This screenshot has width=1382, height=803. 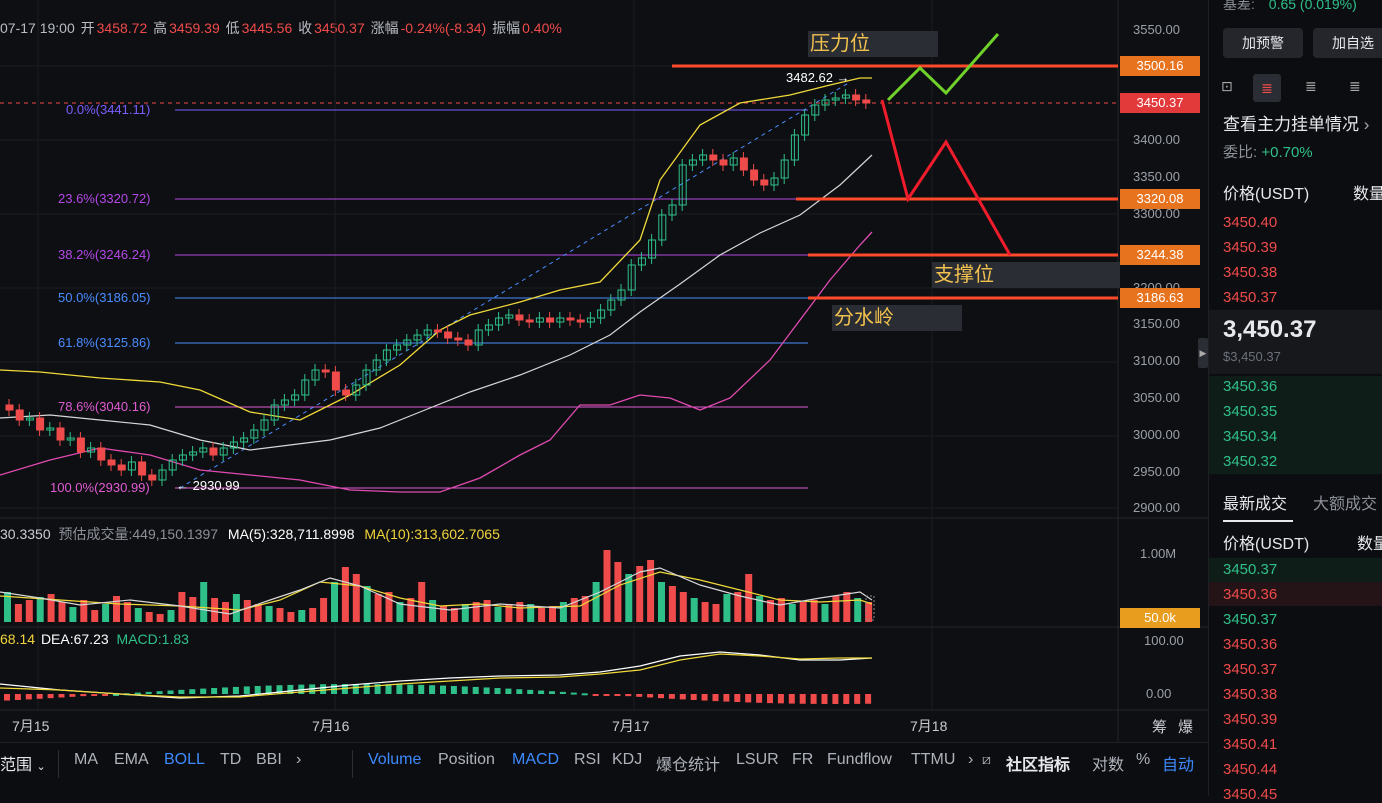 What do you see at coordinates (1250, 411) in the screenshot?
I see `bid-row: 3450.35` at bounding box center [1250, 411].